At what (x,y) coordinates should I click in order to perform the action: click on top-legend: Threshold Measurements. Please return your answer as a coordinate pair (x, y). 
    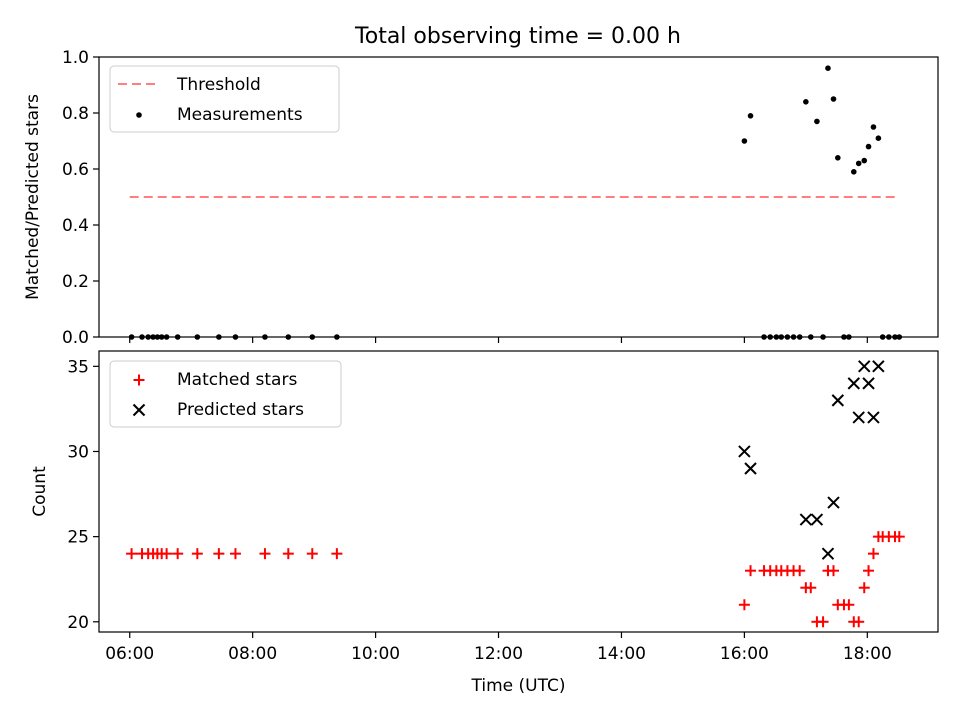
    Looking at the image, I should click on (224, 99).